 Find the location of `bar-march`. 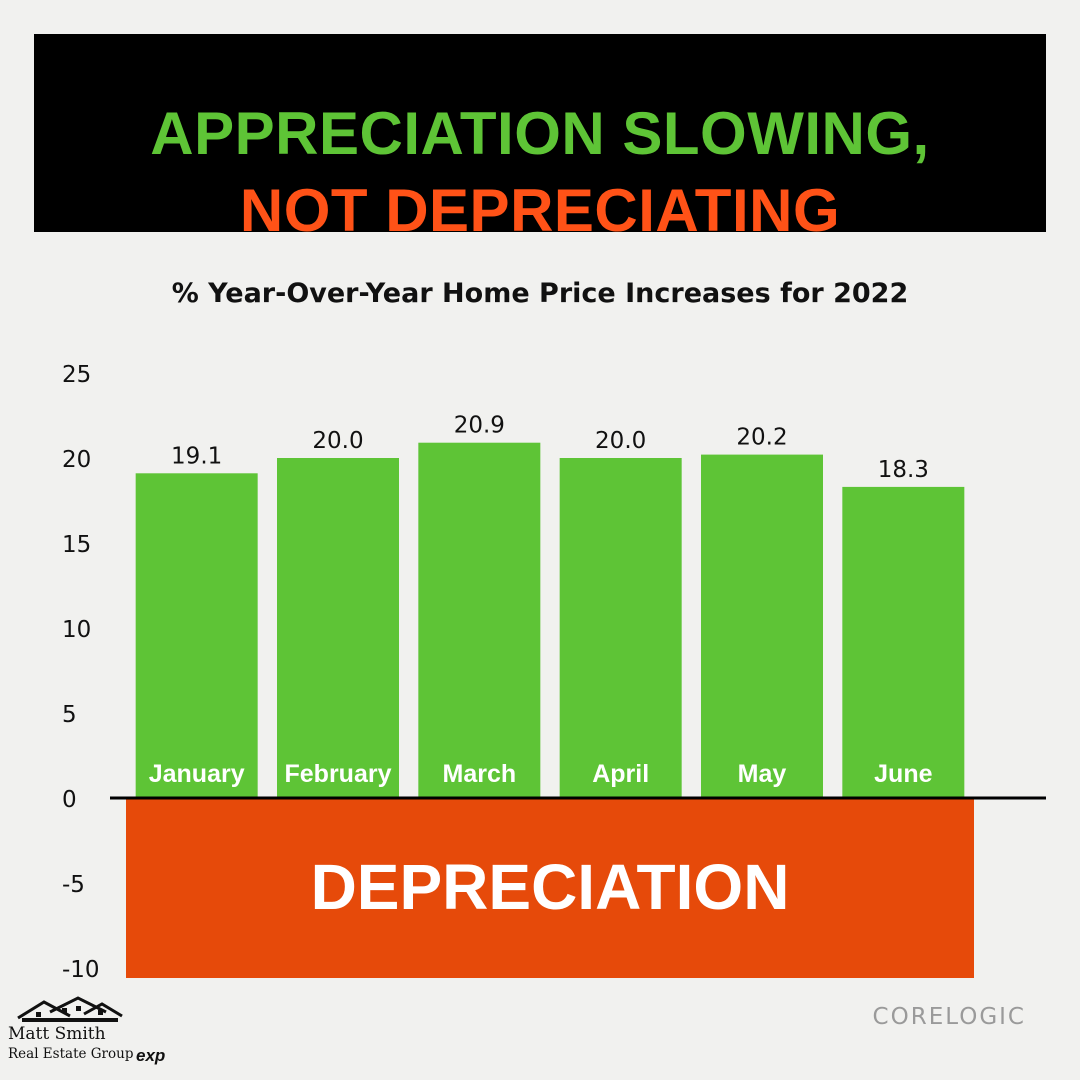

bar-march is located at coordinates (479, 620).